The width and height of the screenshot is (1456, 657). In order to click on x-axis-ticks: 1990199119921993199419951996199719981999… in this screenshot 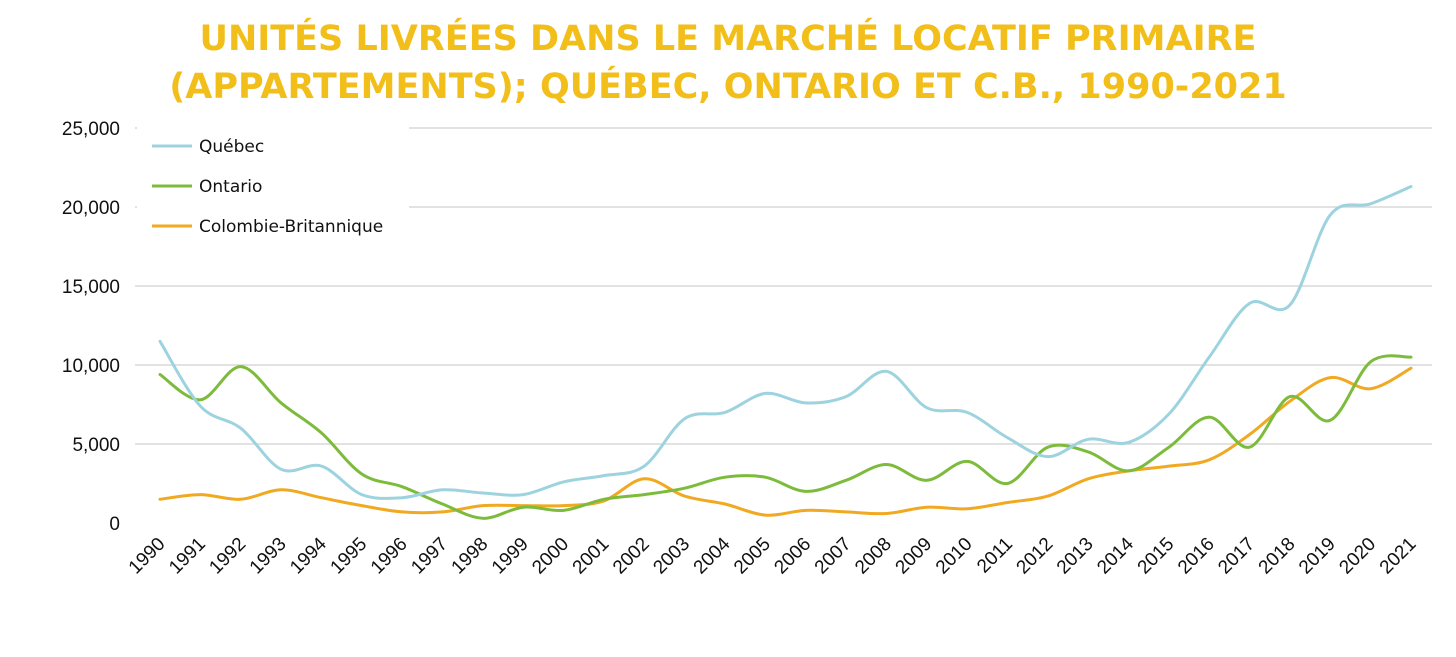, I will do `click(773, 555)`.